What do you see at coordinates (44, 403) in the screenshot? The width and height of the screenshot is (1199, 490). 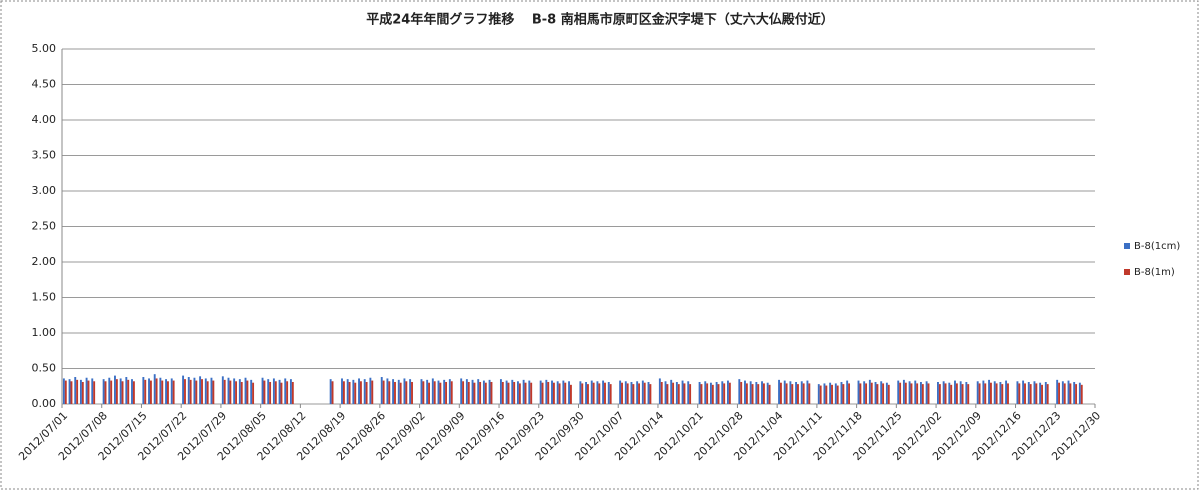 I see `y-tick-label: 0.00` at bounding box center [44, 403].